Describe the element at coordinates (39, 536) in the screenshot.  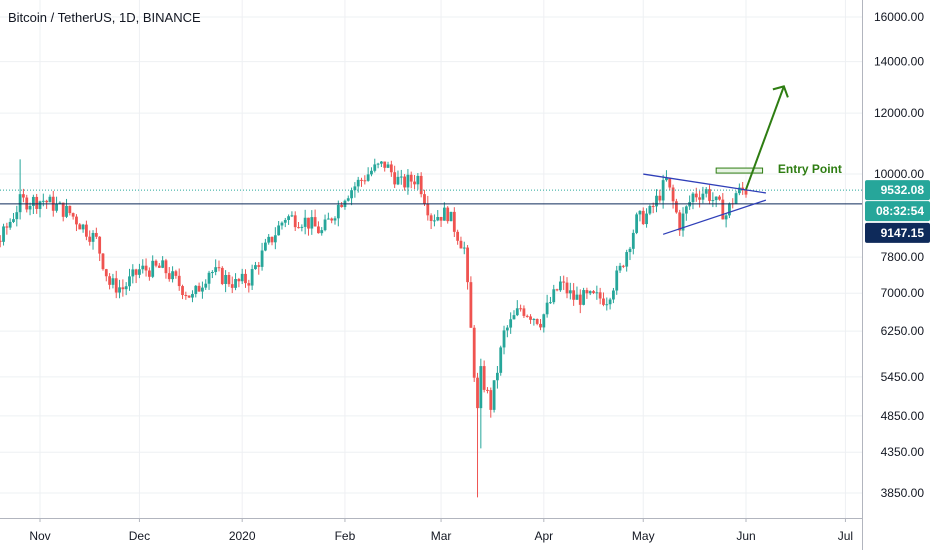
I see `time-axis-tick-label: Nov` at that location.